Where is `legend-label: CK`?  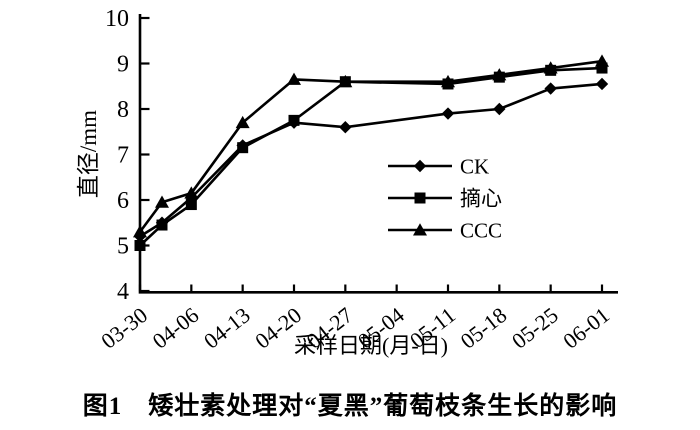
legend-label: CK is located at coordinates (474, 167).